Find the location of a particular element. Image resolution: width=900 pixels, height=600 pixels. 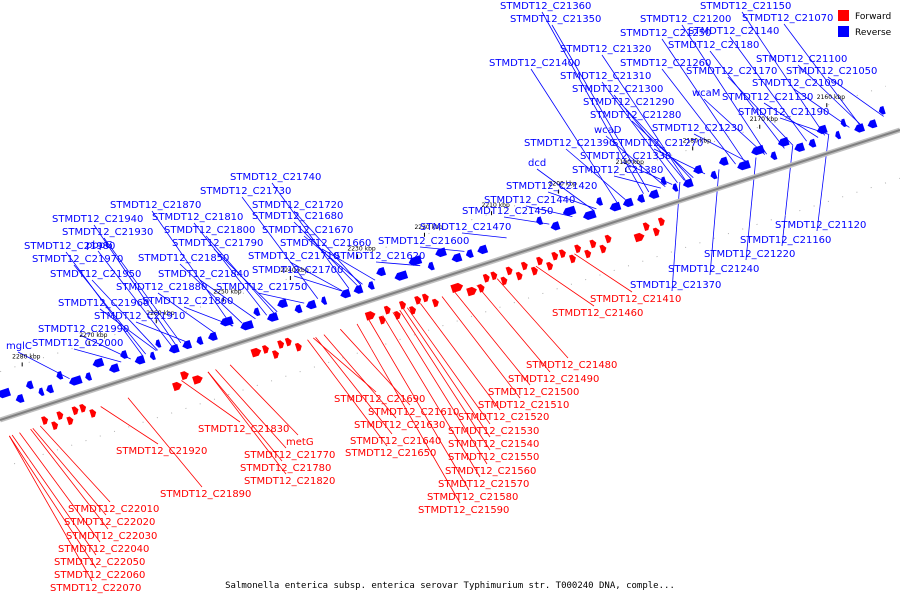

forward-gene-label: STMDT12_C21630 is located at coordinates (399, 425).